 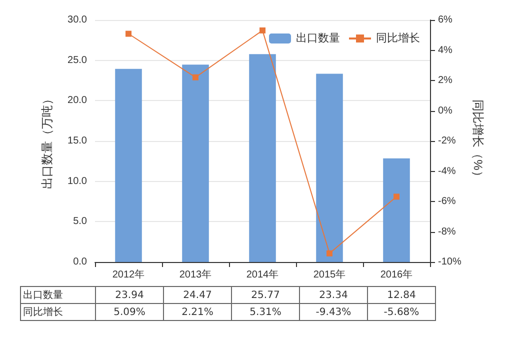 I want to click on legend-label: 出口数量, so click(x=318, y=38).